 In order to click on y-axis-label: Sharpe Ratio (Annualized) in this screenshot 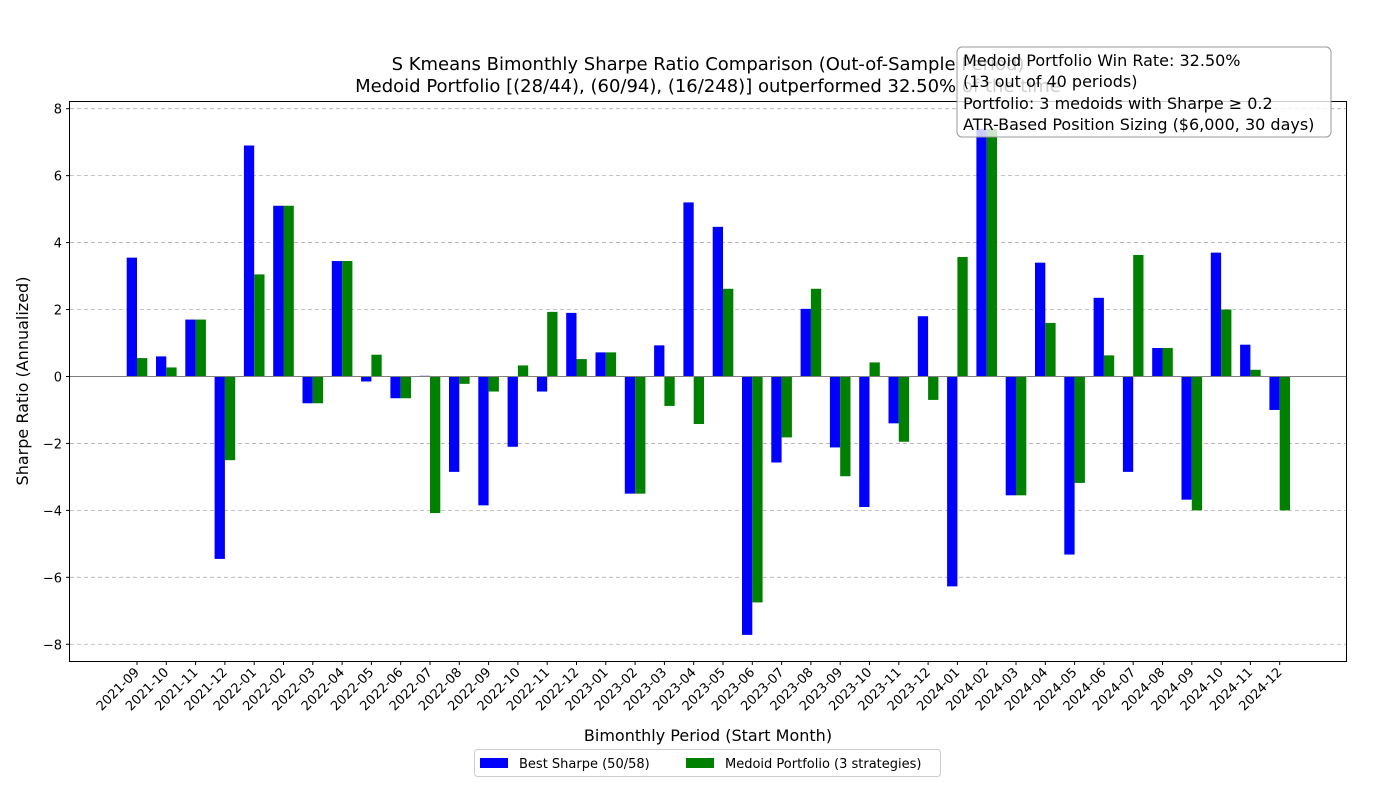, I will do `click(22, 381)`.